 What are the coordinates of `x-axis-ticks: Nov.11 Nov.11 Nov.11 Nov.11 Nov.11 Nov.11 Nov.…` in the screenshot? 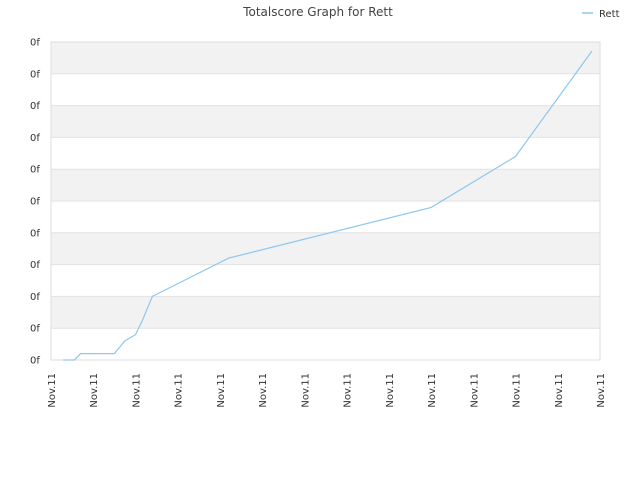 It's located at (327, 390).